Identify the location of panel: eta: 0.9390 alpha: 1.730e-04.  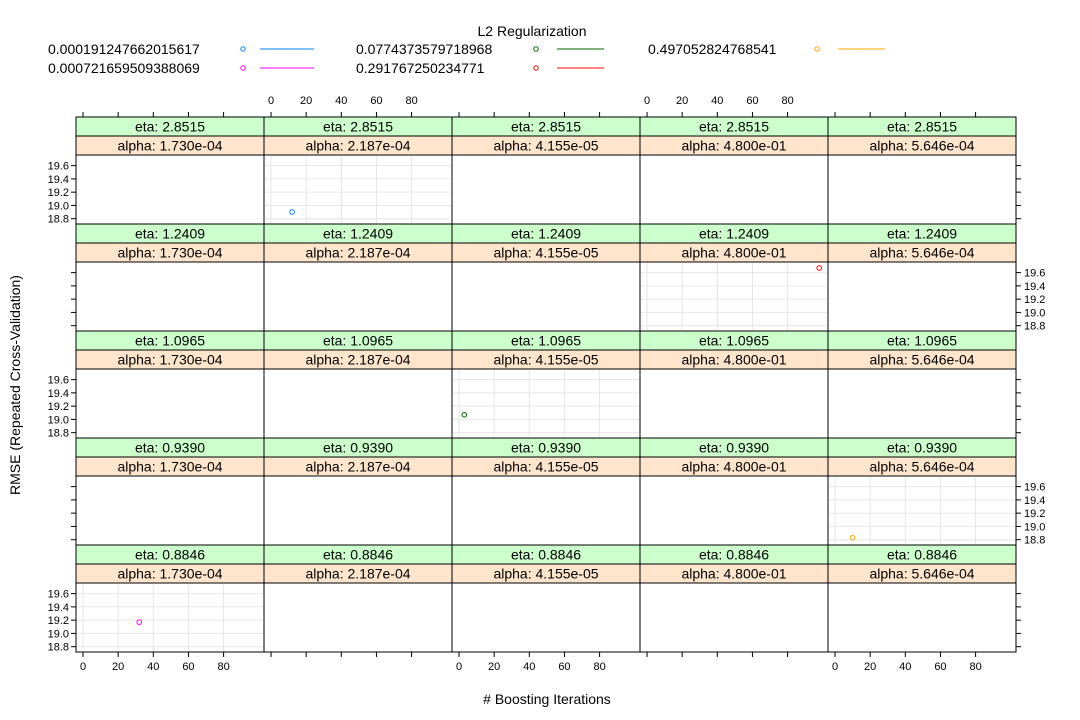
(170, 491).